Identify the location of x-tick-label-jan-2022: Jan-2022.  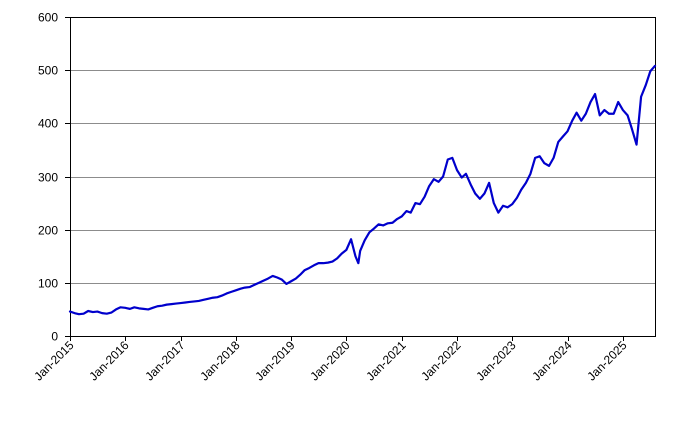
(441, 361).